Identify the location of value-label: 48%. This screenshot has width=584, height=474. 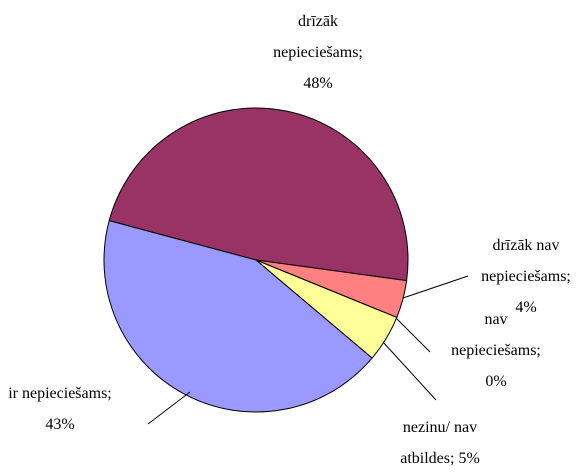
(318, 83).